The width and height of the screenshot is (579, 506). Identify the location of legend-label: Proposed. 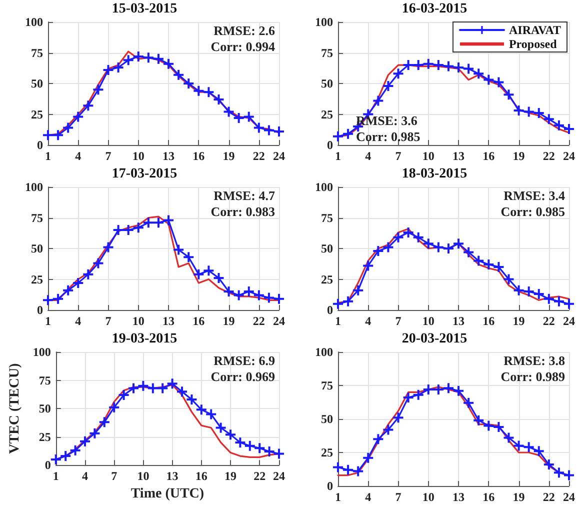
(533, 44).